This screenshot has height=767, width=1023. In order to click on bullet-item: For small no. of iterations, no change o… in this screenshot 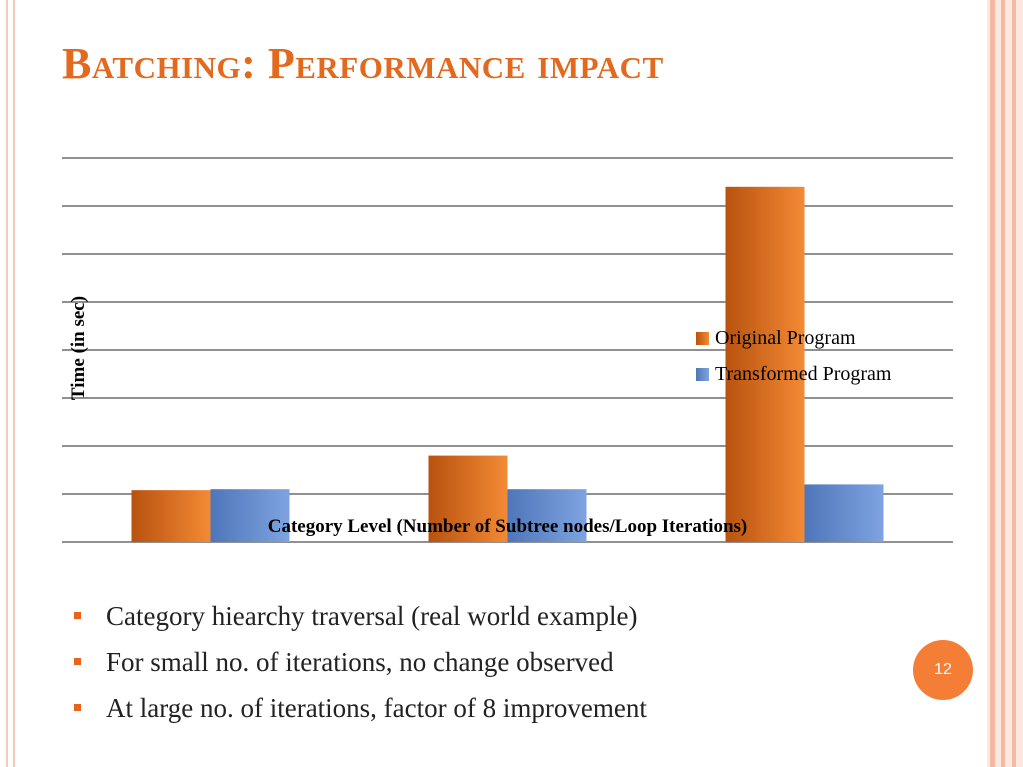, I will do `click(359, 665)`.